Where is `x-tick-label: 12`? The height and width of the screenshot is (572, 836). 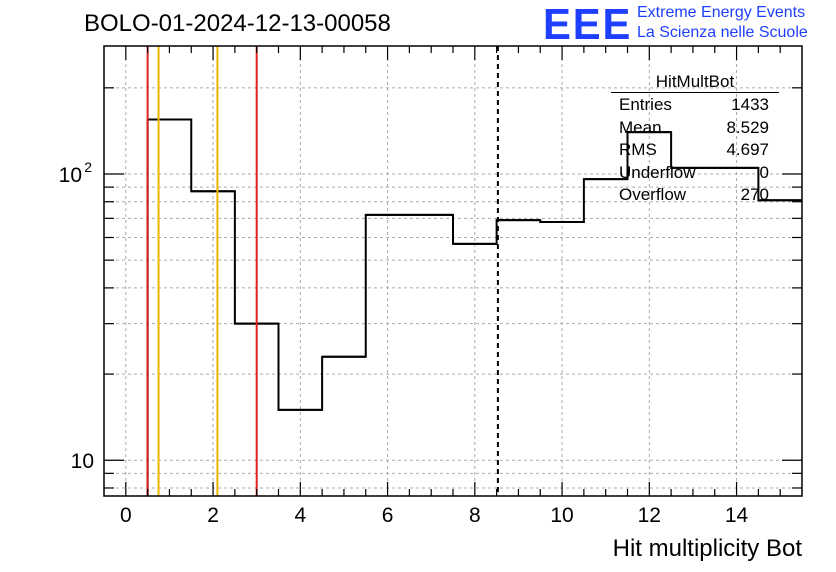 x-tick-label: 12 is located at coordinates (649, 515).